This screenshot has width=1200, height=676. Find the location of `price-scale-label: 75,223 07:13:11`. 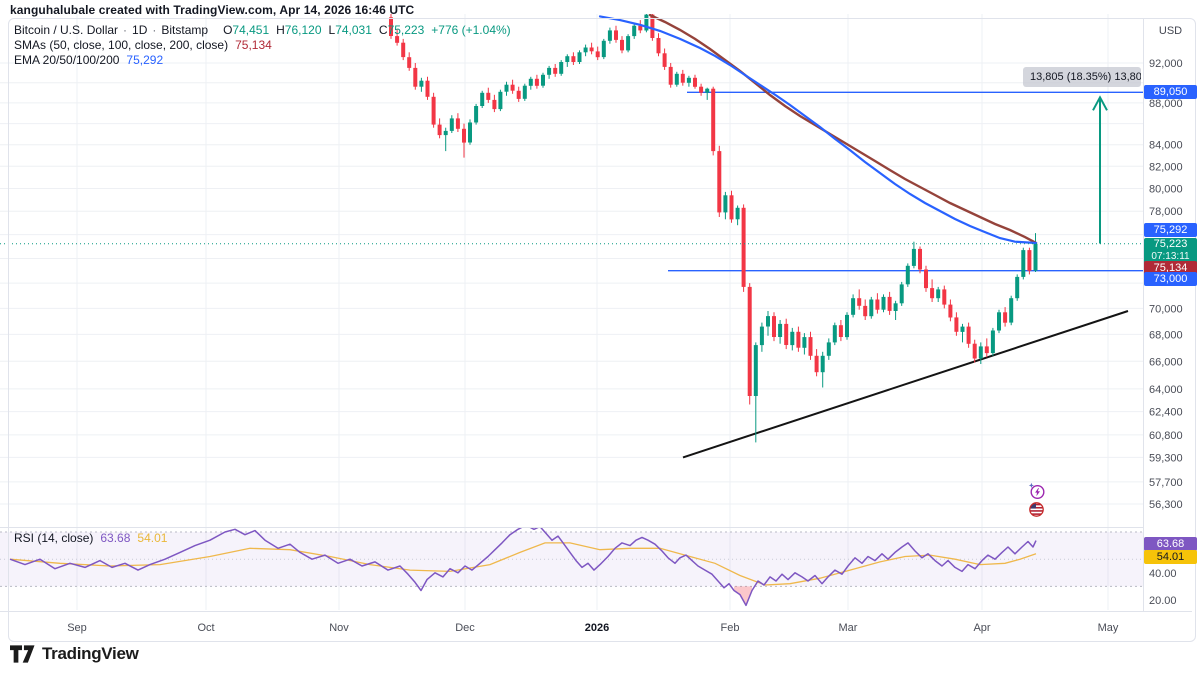

price-scale-label: 75,223 07:13:11 is located at coordinates (1170, 251).